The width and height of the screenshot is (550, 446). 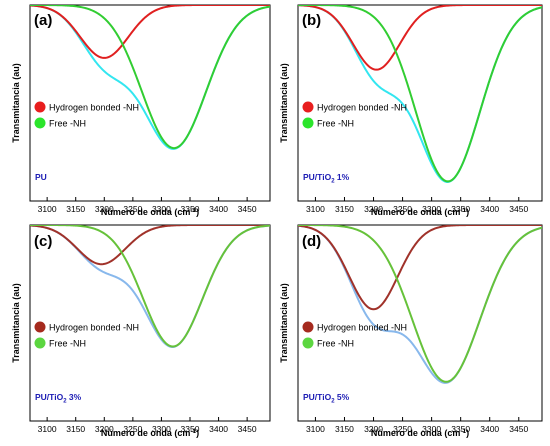 What do you see at coordinates (326, 398) in the screenshot?
I see `sample-label: PU/TiO2 5%` at bounding box center [326, 398].